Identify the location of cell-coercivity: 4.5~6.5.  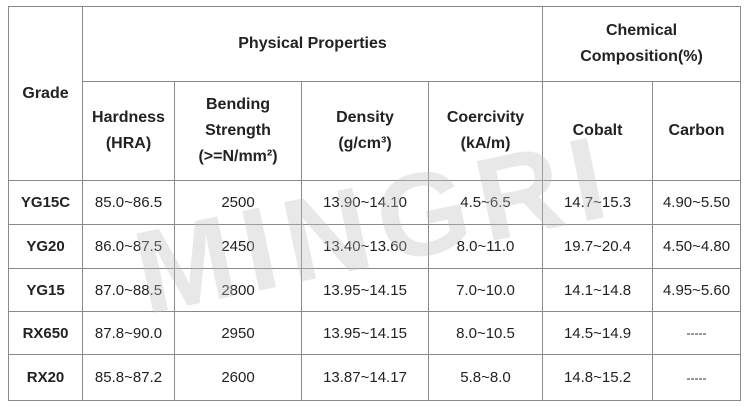
(485, 202).